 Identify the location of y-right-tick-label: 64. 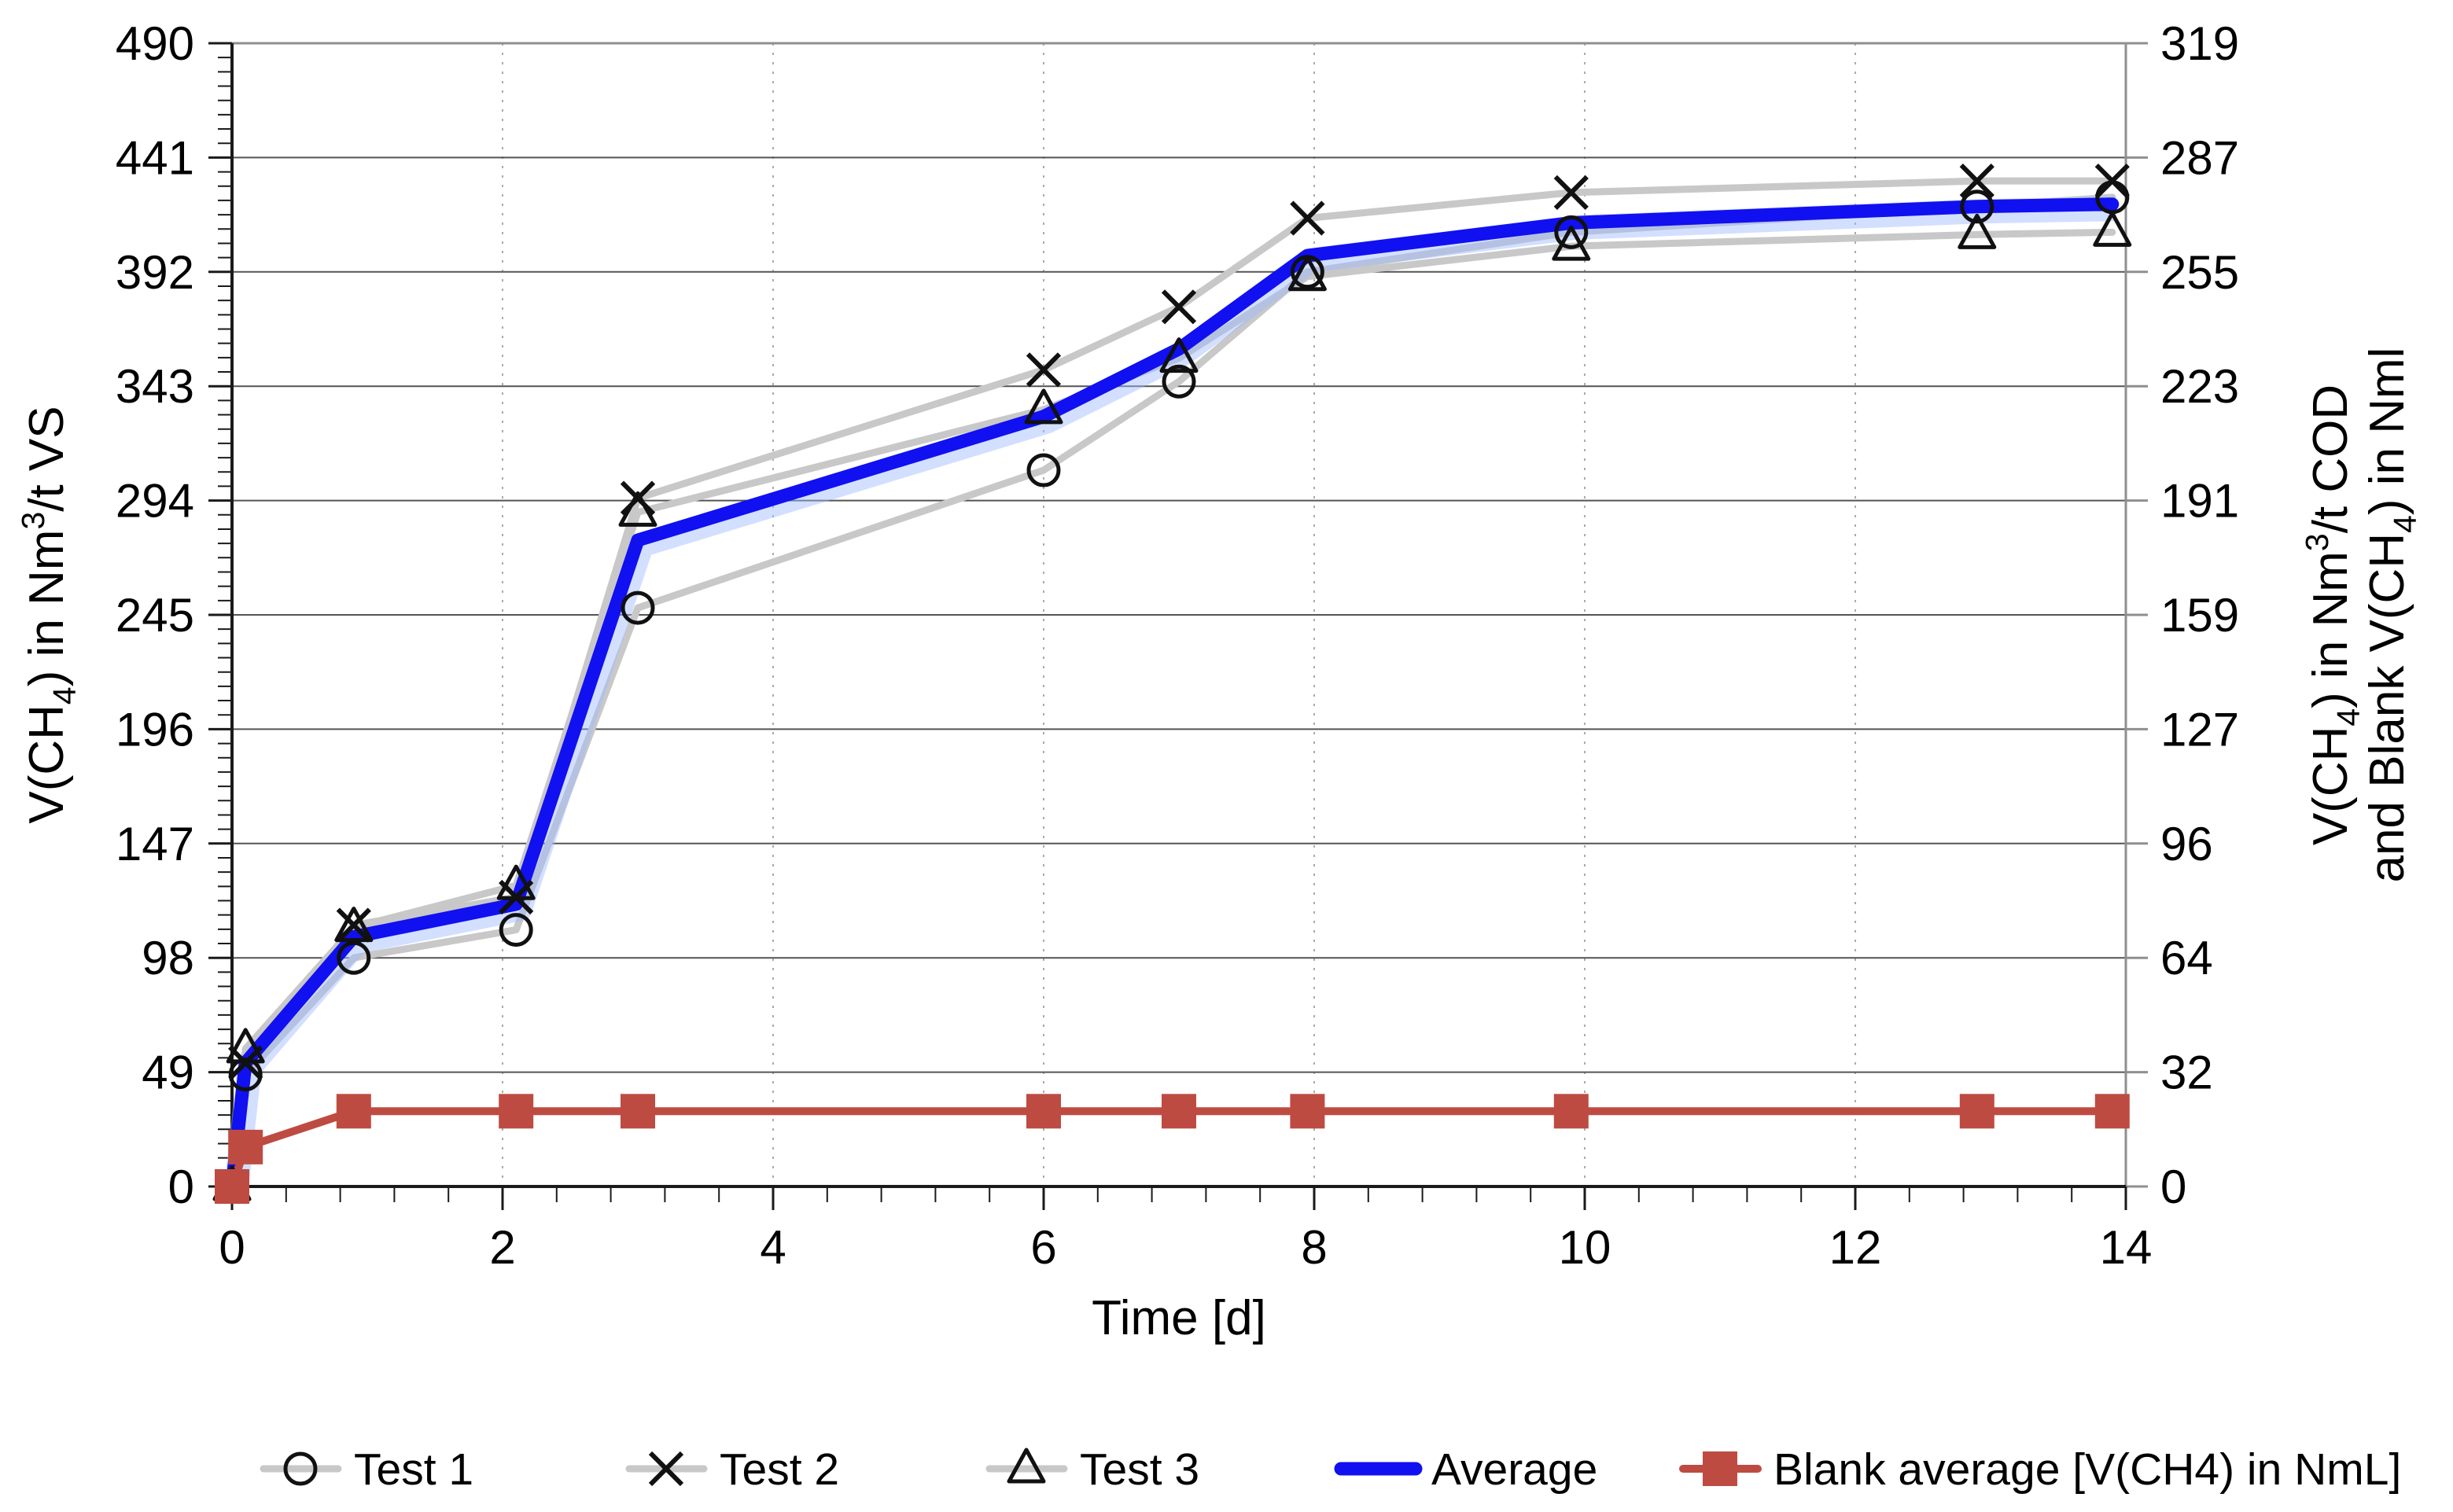
(2186, 958).